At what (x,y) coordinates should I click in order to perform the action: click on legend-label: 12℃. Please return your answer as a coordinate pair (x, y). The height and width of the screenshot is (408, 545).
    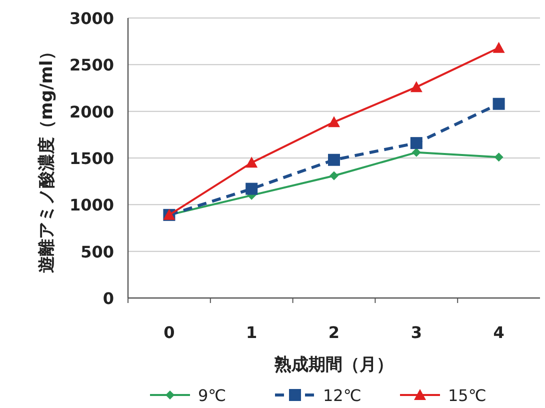
    Looking at the image, I should click on (342, 395).